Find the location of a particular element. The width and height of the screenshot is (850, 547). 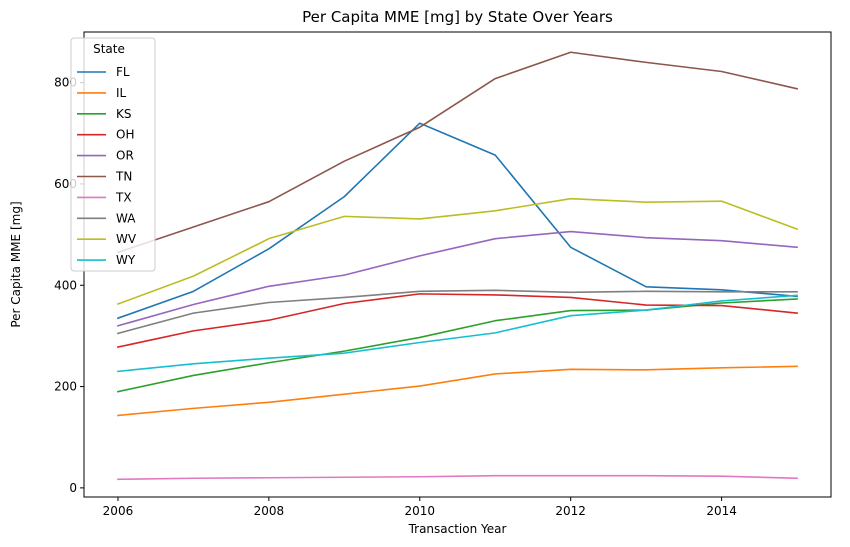

x-axis-ticks: 2006 2008 2010 2012 2014 is located at coordinates (420, 507).